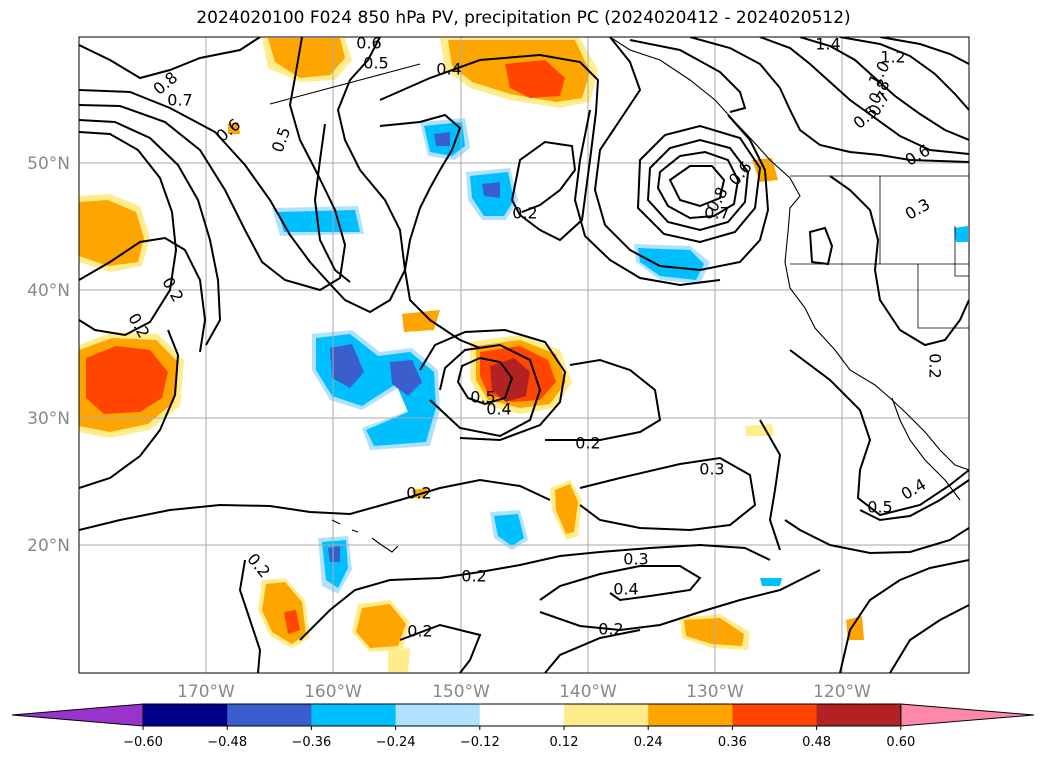 This screenshot has width=1047, height=765. I want to click on baja-coast, so click(926, 449).